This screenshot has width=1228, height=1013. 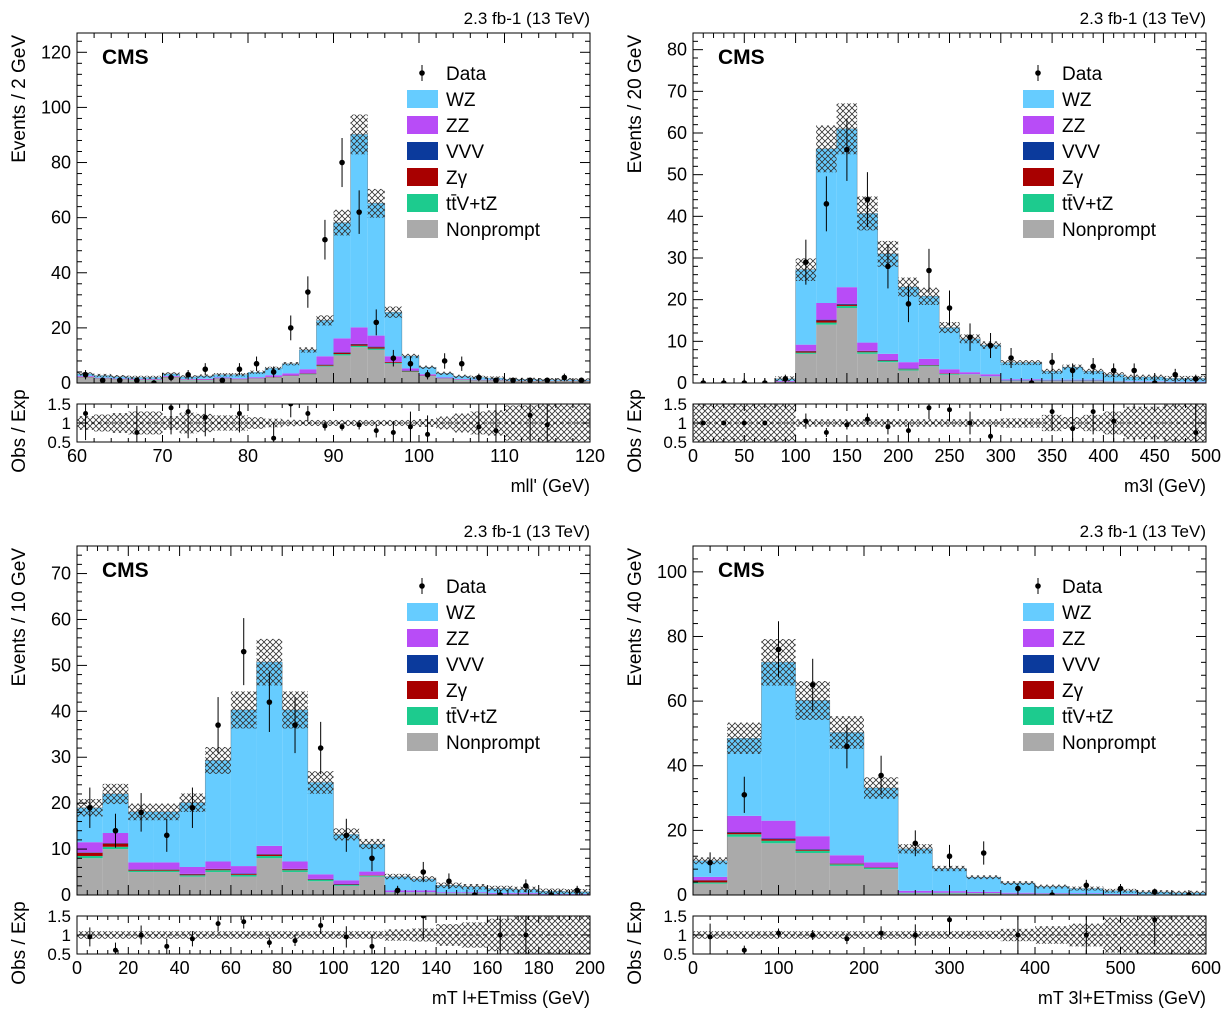 What do you see at coordinates (949, 935) in the screenshot?
I see `ratio-plot-area` at bounding box center [949, 935].